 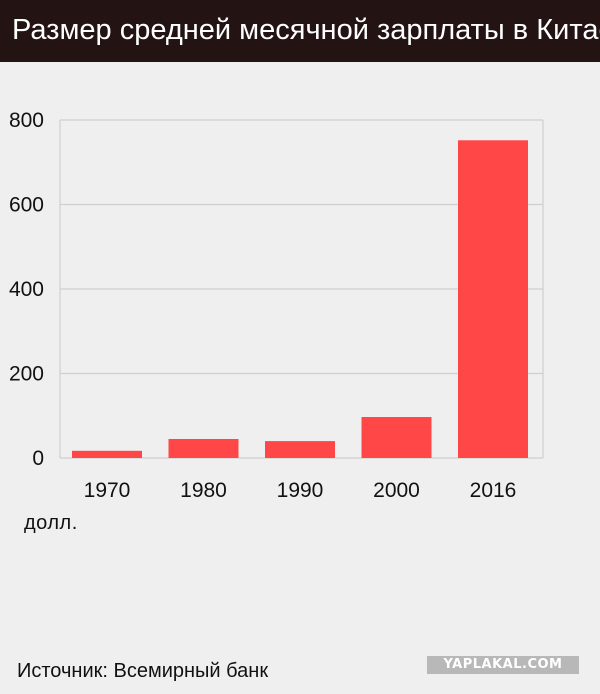 What do you see at coordinates (203, 448) in the screenshot?
I see `bar-1980` at bounding box center [203, 448].